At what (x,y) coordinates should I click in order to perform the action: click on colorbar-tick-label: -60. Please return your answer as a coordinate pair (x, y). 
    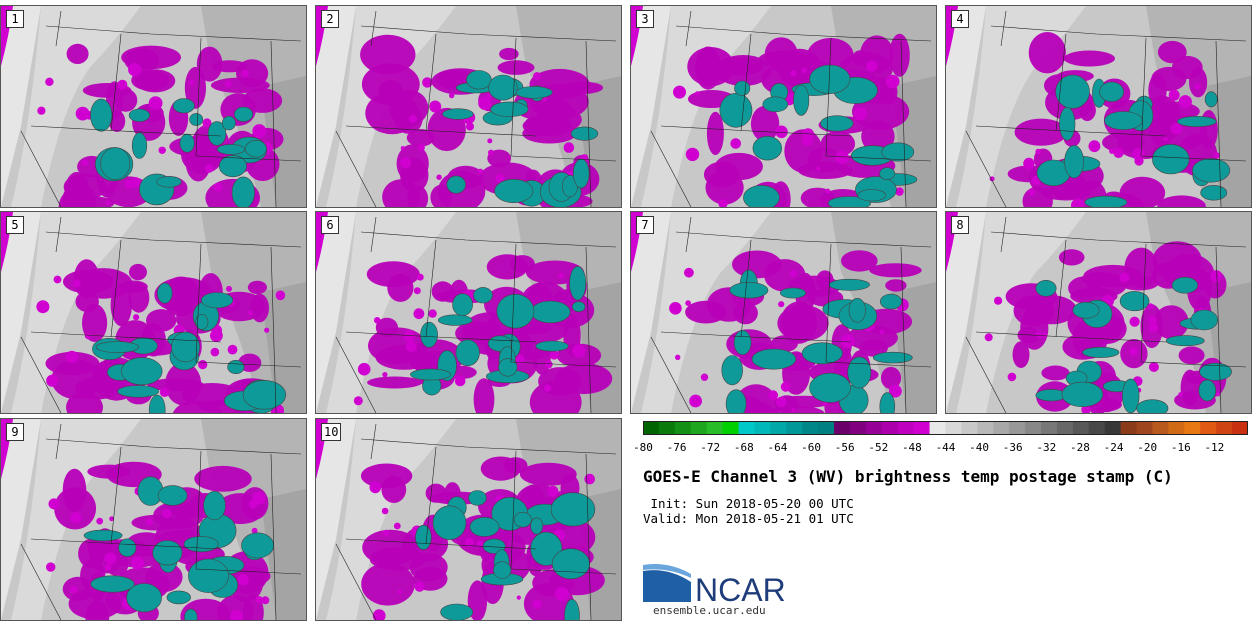
    Looking at the image, I should click on (811, 447).